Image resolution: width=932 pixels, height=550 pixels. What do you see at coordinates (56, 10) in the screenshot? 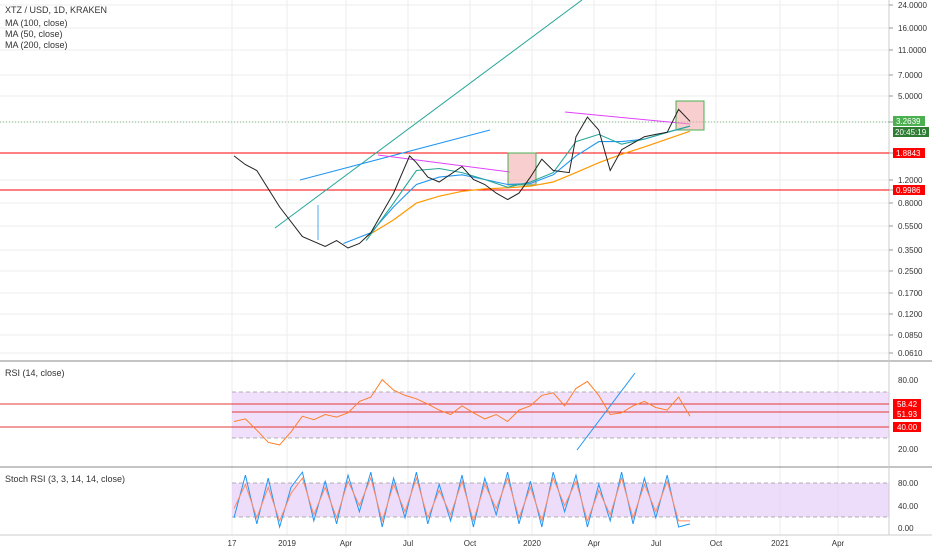
I see `main-chart-title: XTZ / USD, 1D, KRAKEN` at bounding box center [56, 10].